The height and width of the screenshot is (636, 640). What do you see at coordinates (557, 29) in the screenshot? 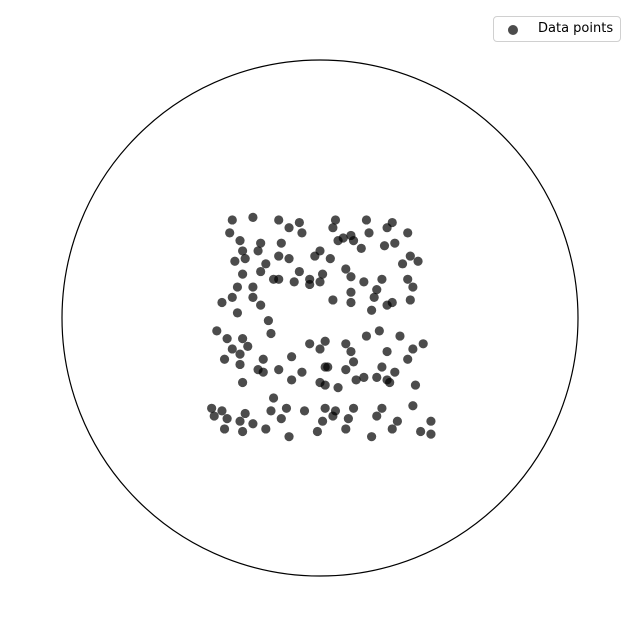
I see `legend: Data points` at bounding box center [557, 29].